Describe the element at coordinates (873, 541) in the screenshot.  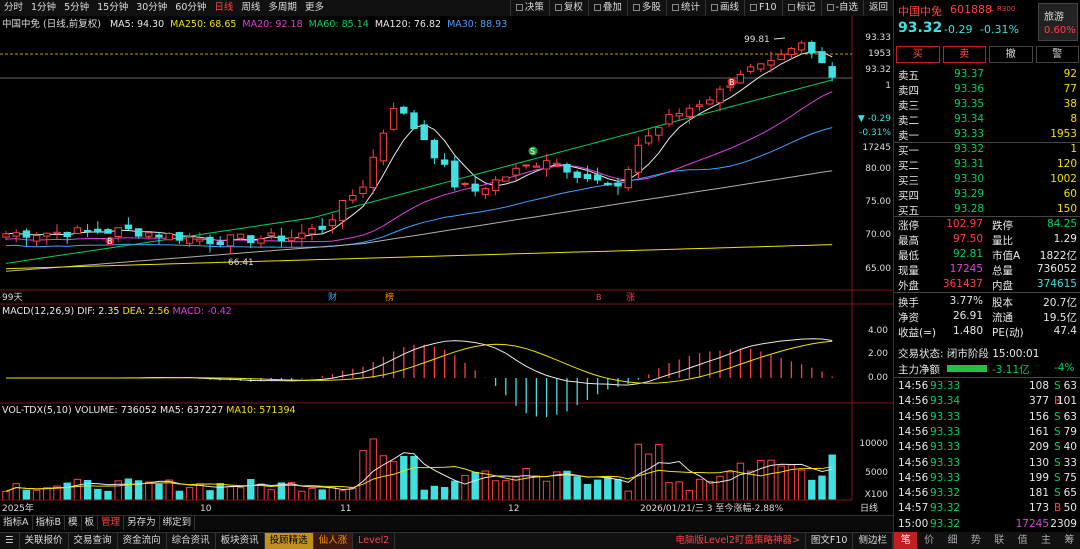
I see `sidebar-button: 侧边栏` at that location.